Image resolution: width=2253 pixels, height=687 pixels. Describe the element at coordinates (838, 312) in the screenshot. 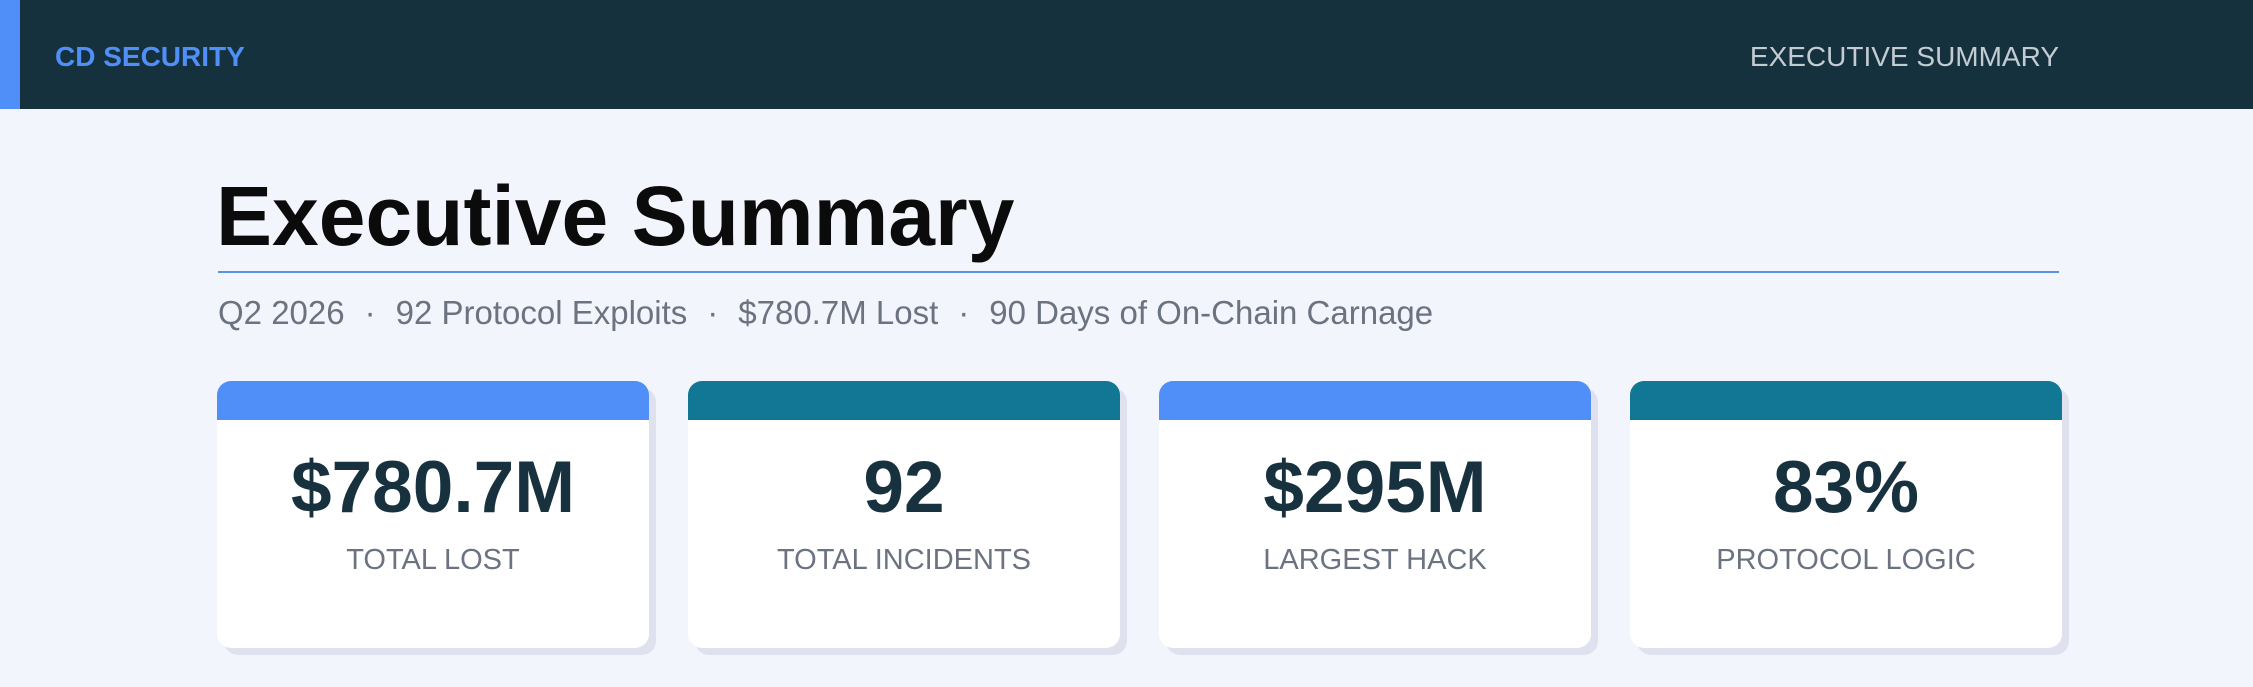

I see `subtitle-item: $780.7M Lost` at that location.